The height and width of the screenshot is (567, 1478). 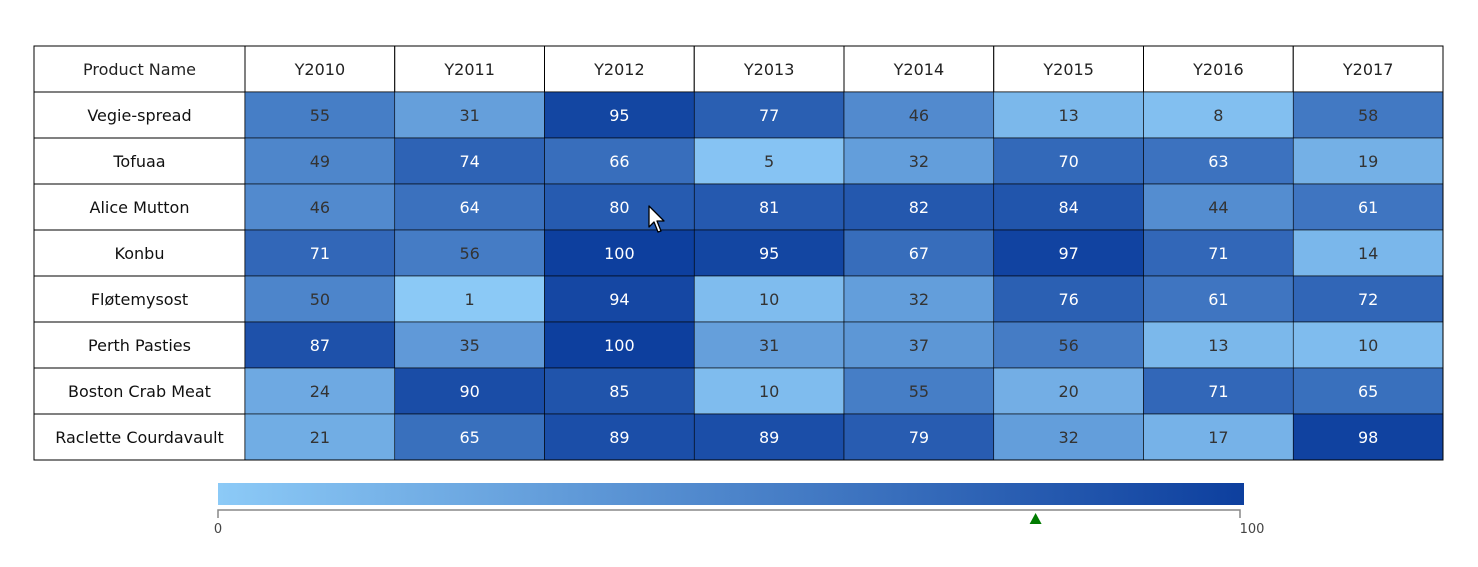 What do you see at coordinates (138, 161) in the screenshot?
I see `row-header-label: Tofuaa` at bounding box center [138, 161].